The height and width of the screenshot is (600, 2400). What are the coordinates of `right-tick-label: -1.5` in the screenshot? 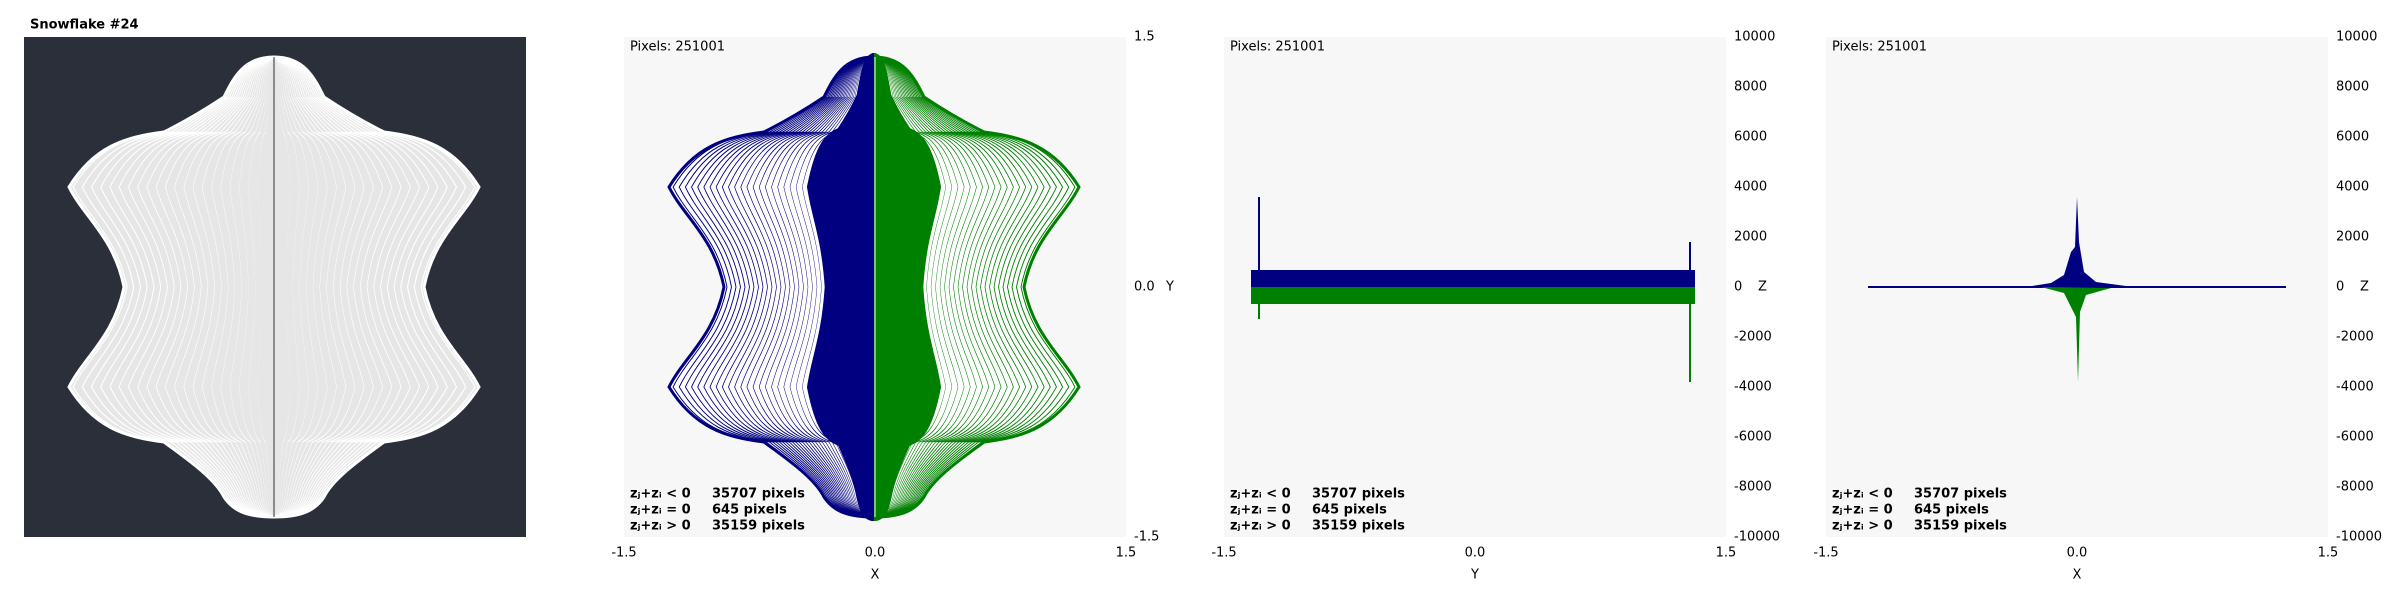 It's located at (1146, 537).